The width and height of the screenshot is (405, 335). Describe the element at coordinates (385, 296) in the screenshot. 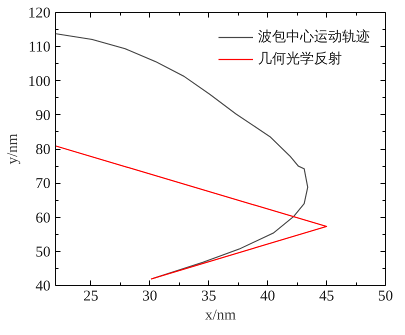

I see `x-tick-label: 50` at that location.